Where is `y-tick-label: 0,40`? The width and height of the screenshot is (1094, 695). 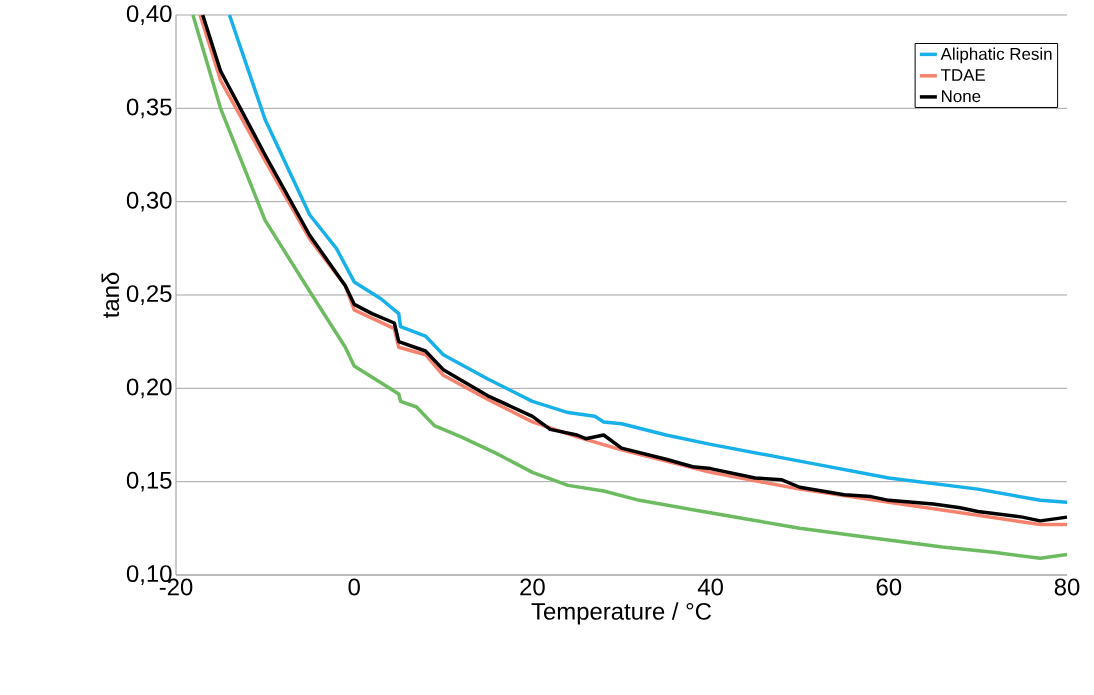
y-tick-label: 0,40 is located at coordinates (149, 15).